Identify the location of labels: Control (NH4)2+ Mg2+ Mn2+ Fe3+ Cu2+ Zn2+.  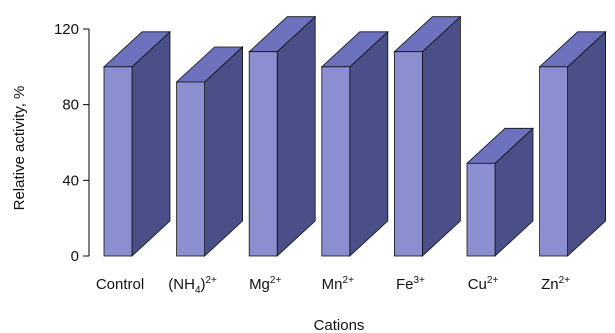
(333, 285).